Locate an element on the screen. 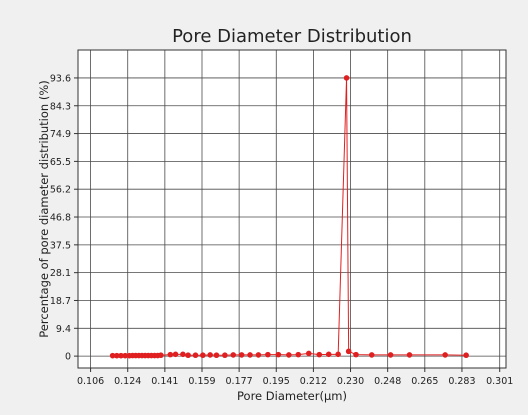 Image resolution: width=528 pixels, height=415 pixels. y-tick-label: 93.6 is located at coordinates (60, 78).